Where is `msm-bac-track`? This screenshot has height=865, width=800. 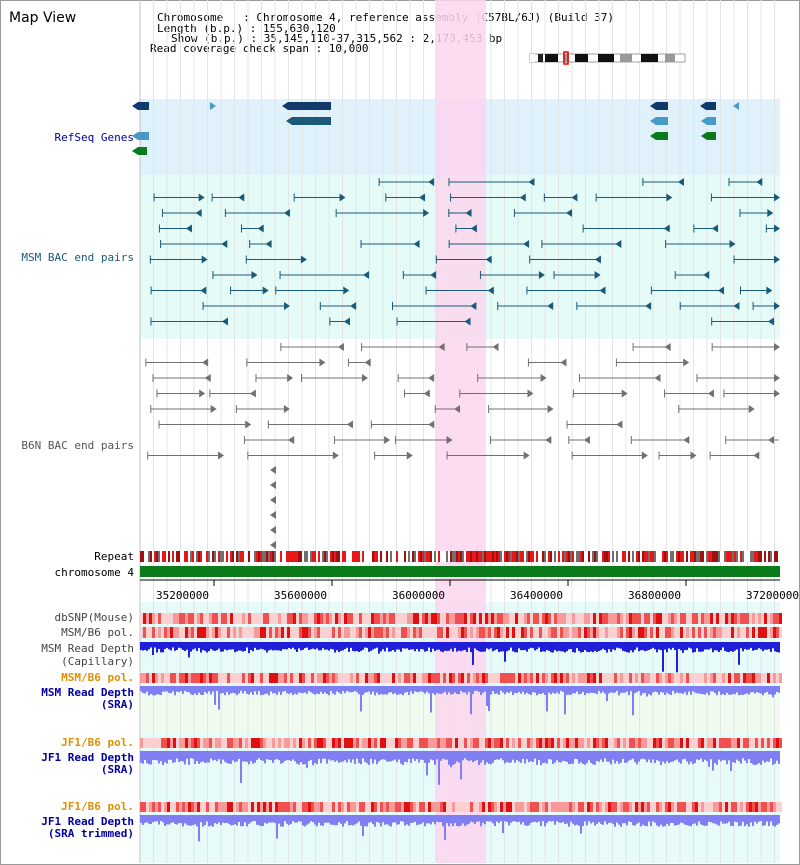
msm-bac-track is located at coordinates (464, 252).